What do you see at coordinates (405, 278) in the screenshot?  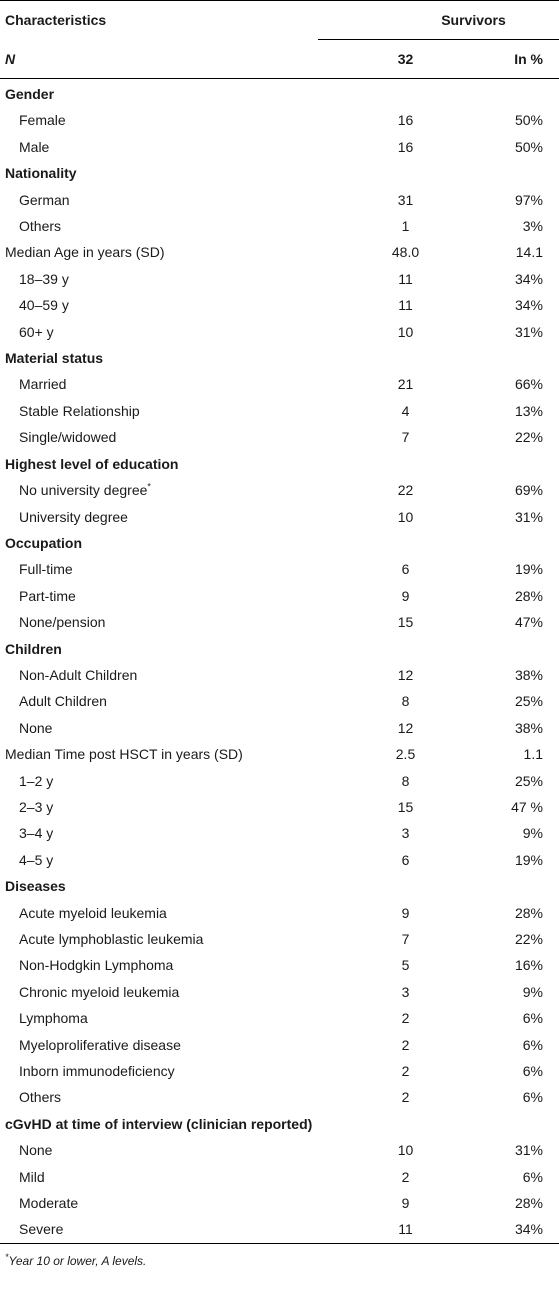 I see `count-cell: 11` at bounding box center [405, 278].